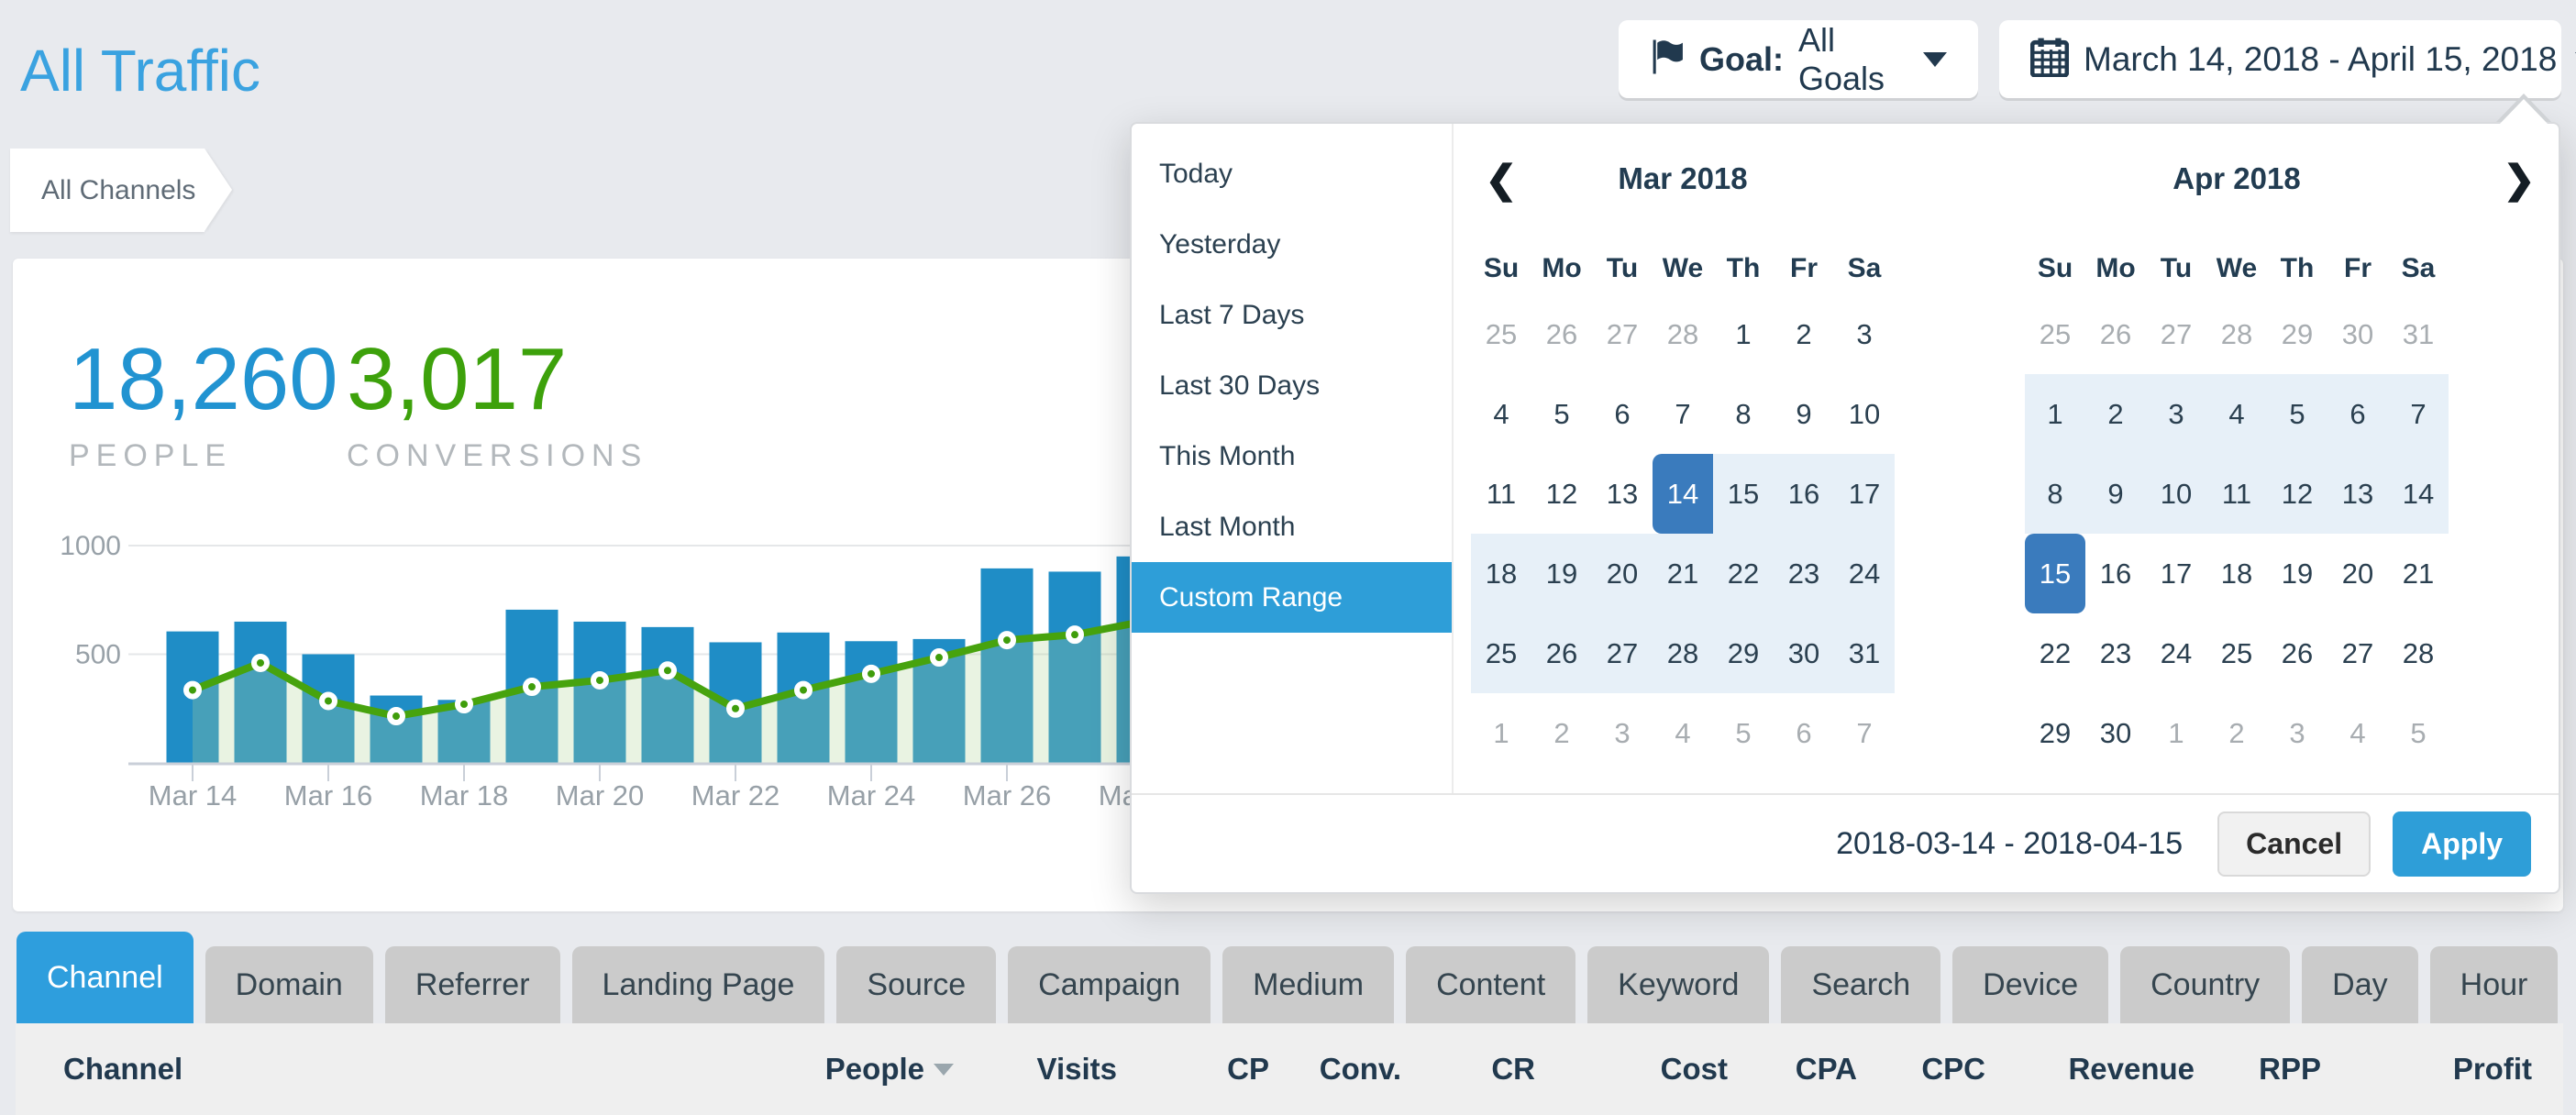 The image size is (2576, 1115). Describe the element at coordinates (1360, 1069) in the screenshot. I see `column-header-conv: Conv.` at that location.